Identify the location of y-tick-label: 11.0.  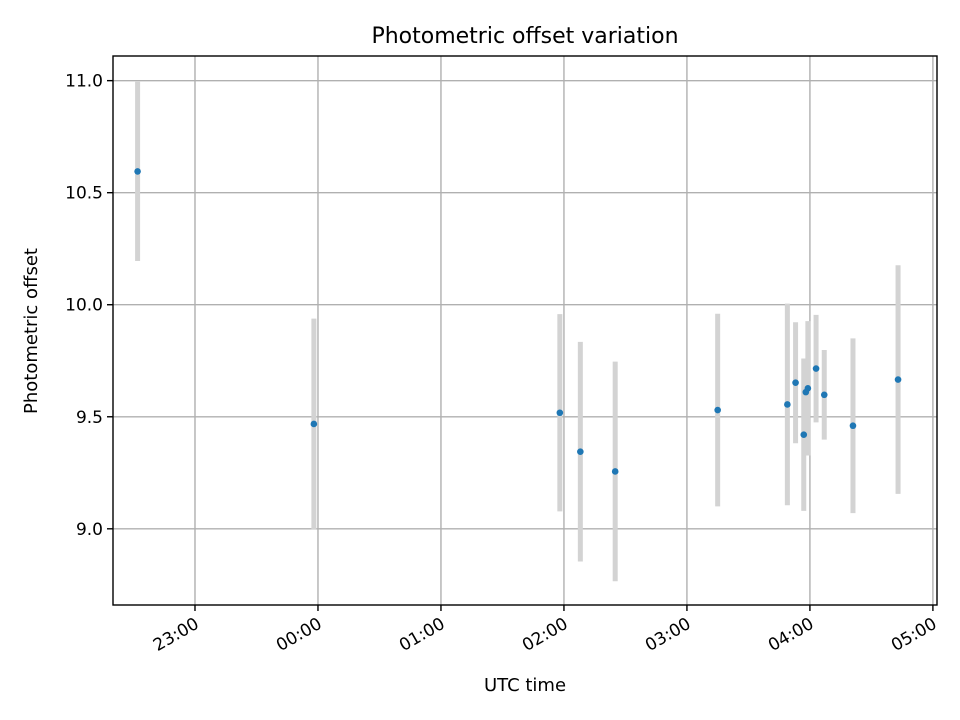
(84, 82).